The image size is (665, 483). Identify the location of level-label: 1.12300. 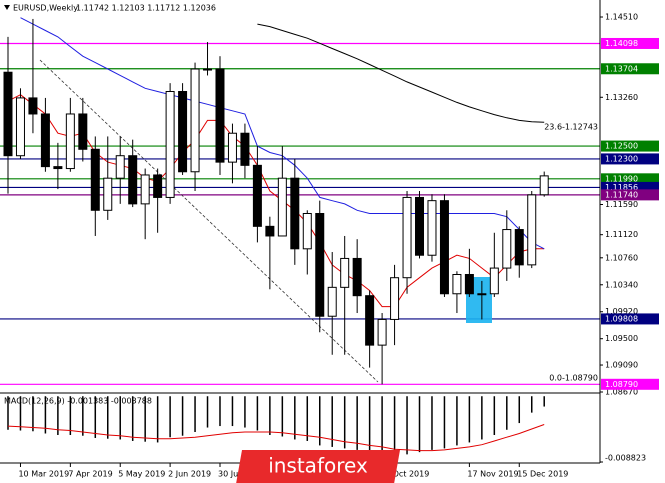
(621, 158).